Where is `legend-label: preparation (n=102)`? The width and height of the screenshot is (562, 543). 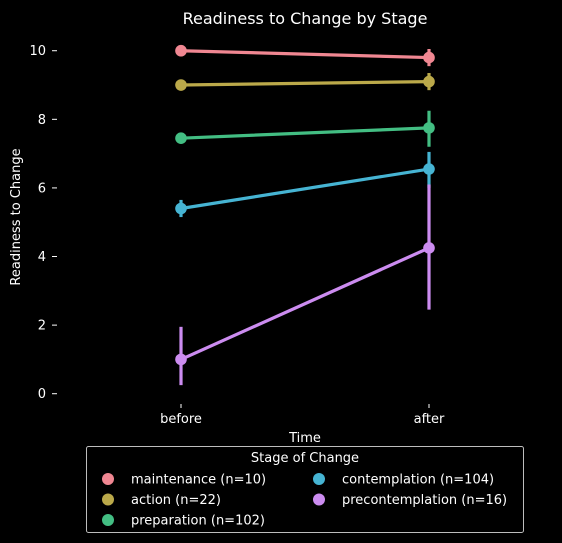 legend-label: preparation (n=102) is located at coordinates (198, 521).